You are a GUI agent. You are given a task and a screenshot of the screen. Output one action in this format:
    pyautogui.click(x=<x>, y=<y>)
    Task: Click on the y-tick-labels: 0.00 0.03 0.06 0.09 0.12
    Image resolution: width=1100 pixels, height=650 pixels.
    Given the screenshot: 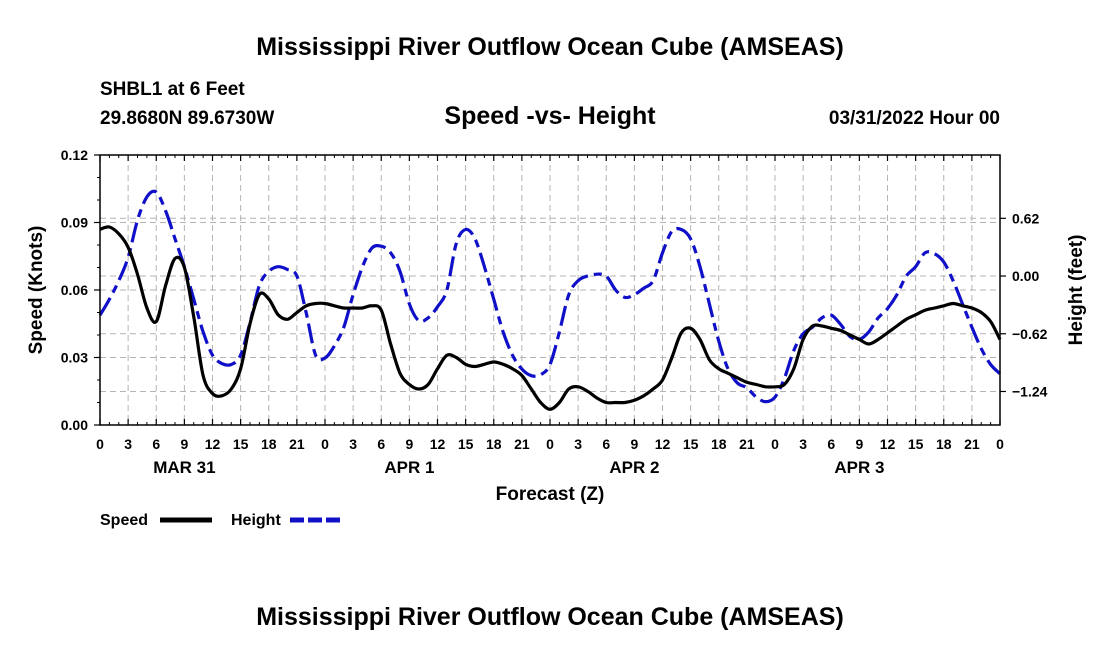 What is the action you would take?
    pyautogui.click(x=74, y=290)
    